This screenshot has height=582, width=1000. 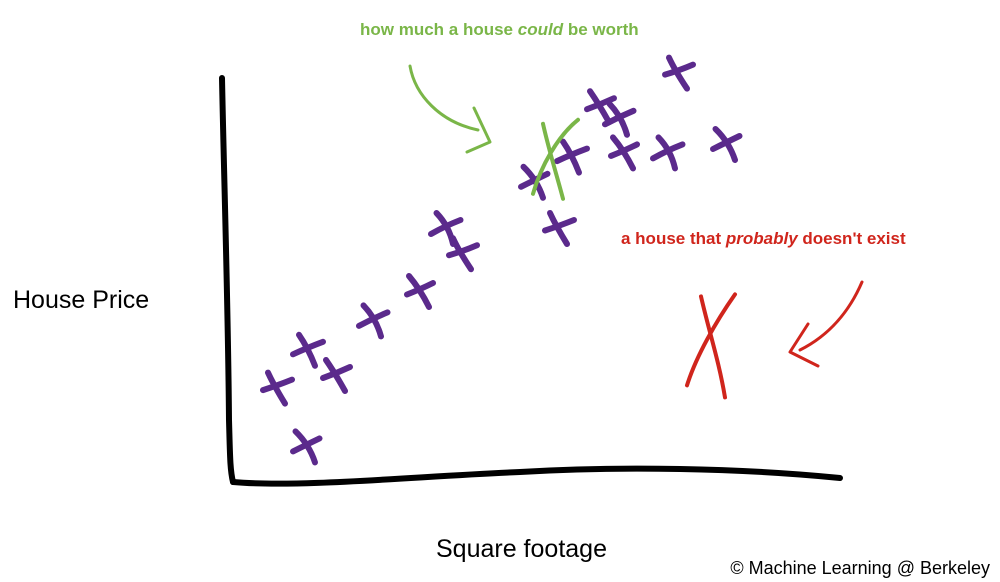 What do you see at coordinates (673, 238) in the screenshot?
I see `red-annotation-before: a house that` at bounding box center [673, 238].